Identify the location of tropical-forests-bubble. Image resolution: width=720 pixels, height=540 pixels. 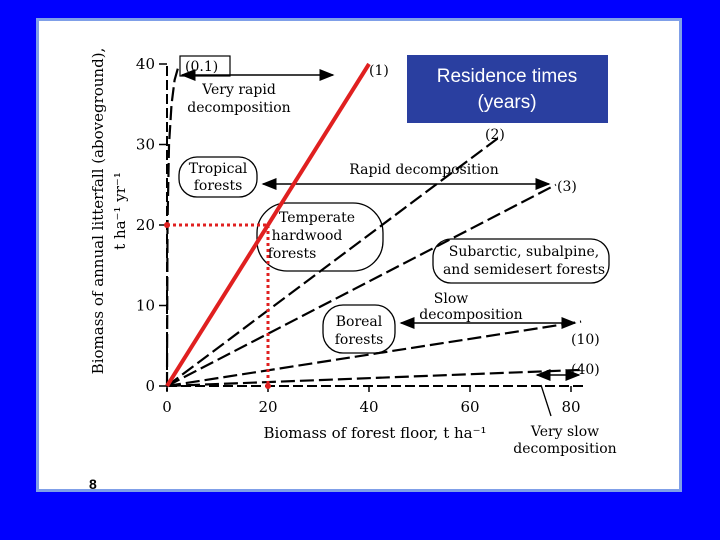
(218, 177).